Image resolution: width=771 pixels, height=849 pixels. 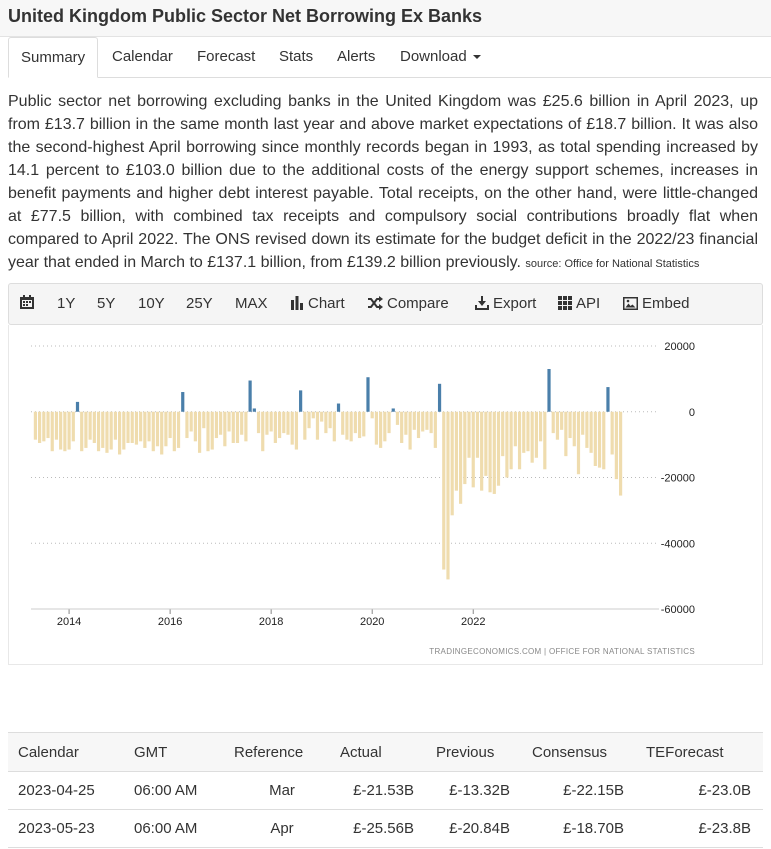 What do you see at coordinates (226, 56) in the screenshot?
I see `tab-forecast: Forecast` at bounding box center [226, 56].